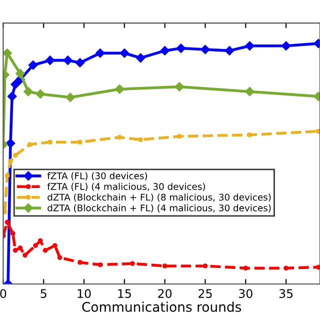  Describe the element at coordinates (286, 293) in the screenshot. I see `x-tick-label: 35` at that location.